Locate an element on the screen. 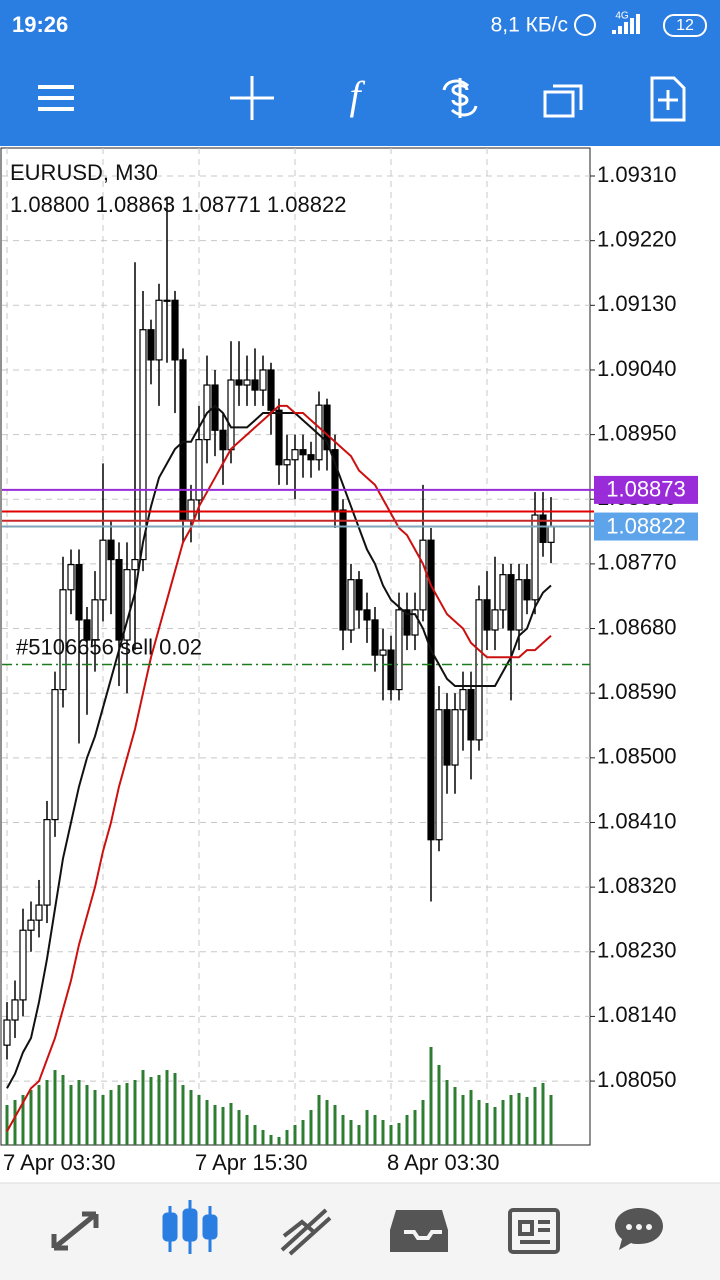 This screenshot has width=720, height=1280. y-tick-label: 1.08050 is located at coordinates (637, 1079).